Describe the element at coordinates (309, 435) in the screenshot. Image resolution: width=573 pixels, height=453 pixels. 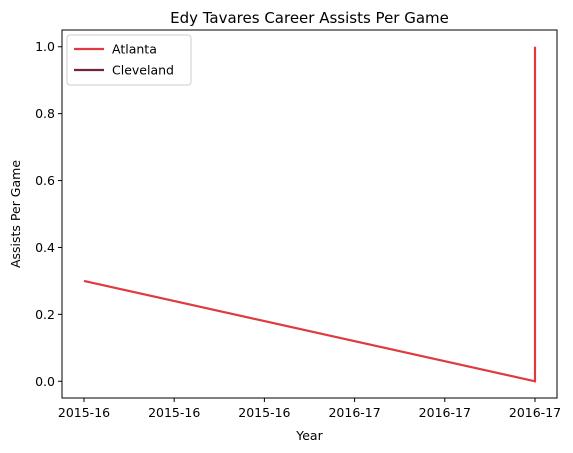
I see `x-axis-title: Year` at that location.